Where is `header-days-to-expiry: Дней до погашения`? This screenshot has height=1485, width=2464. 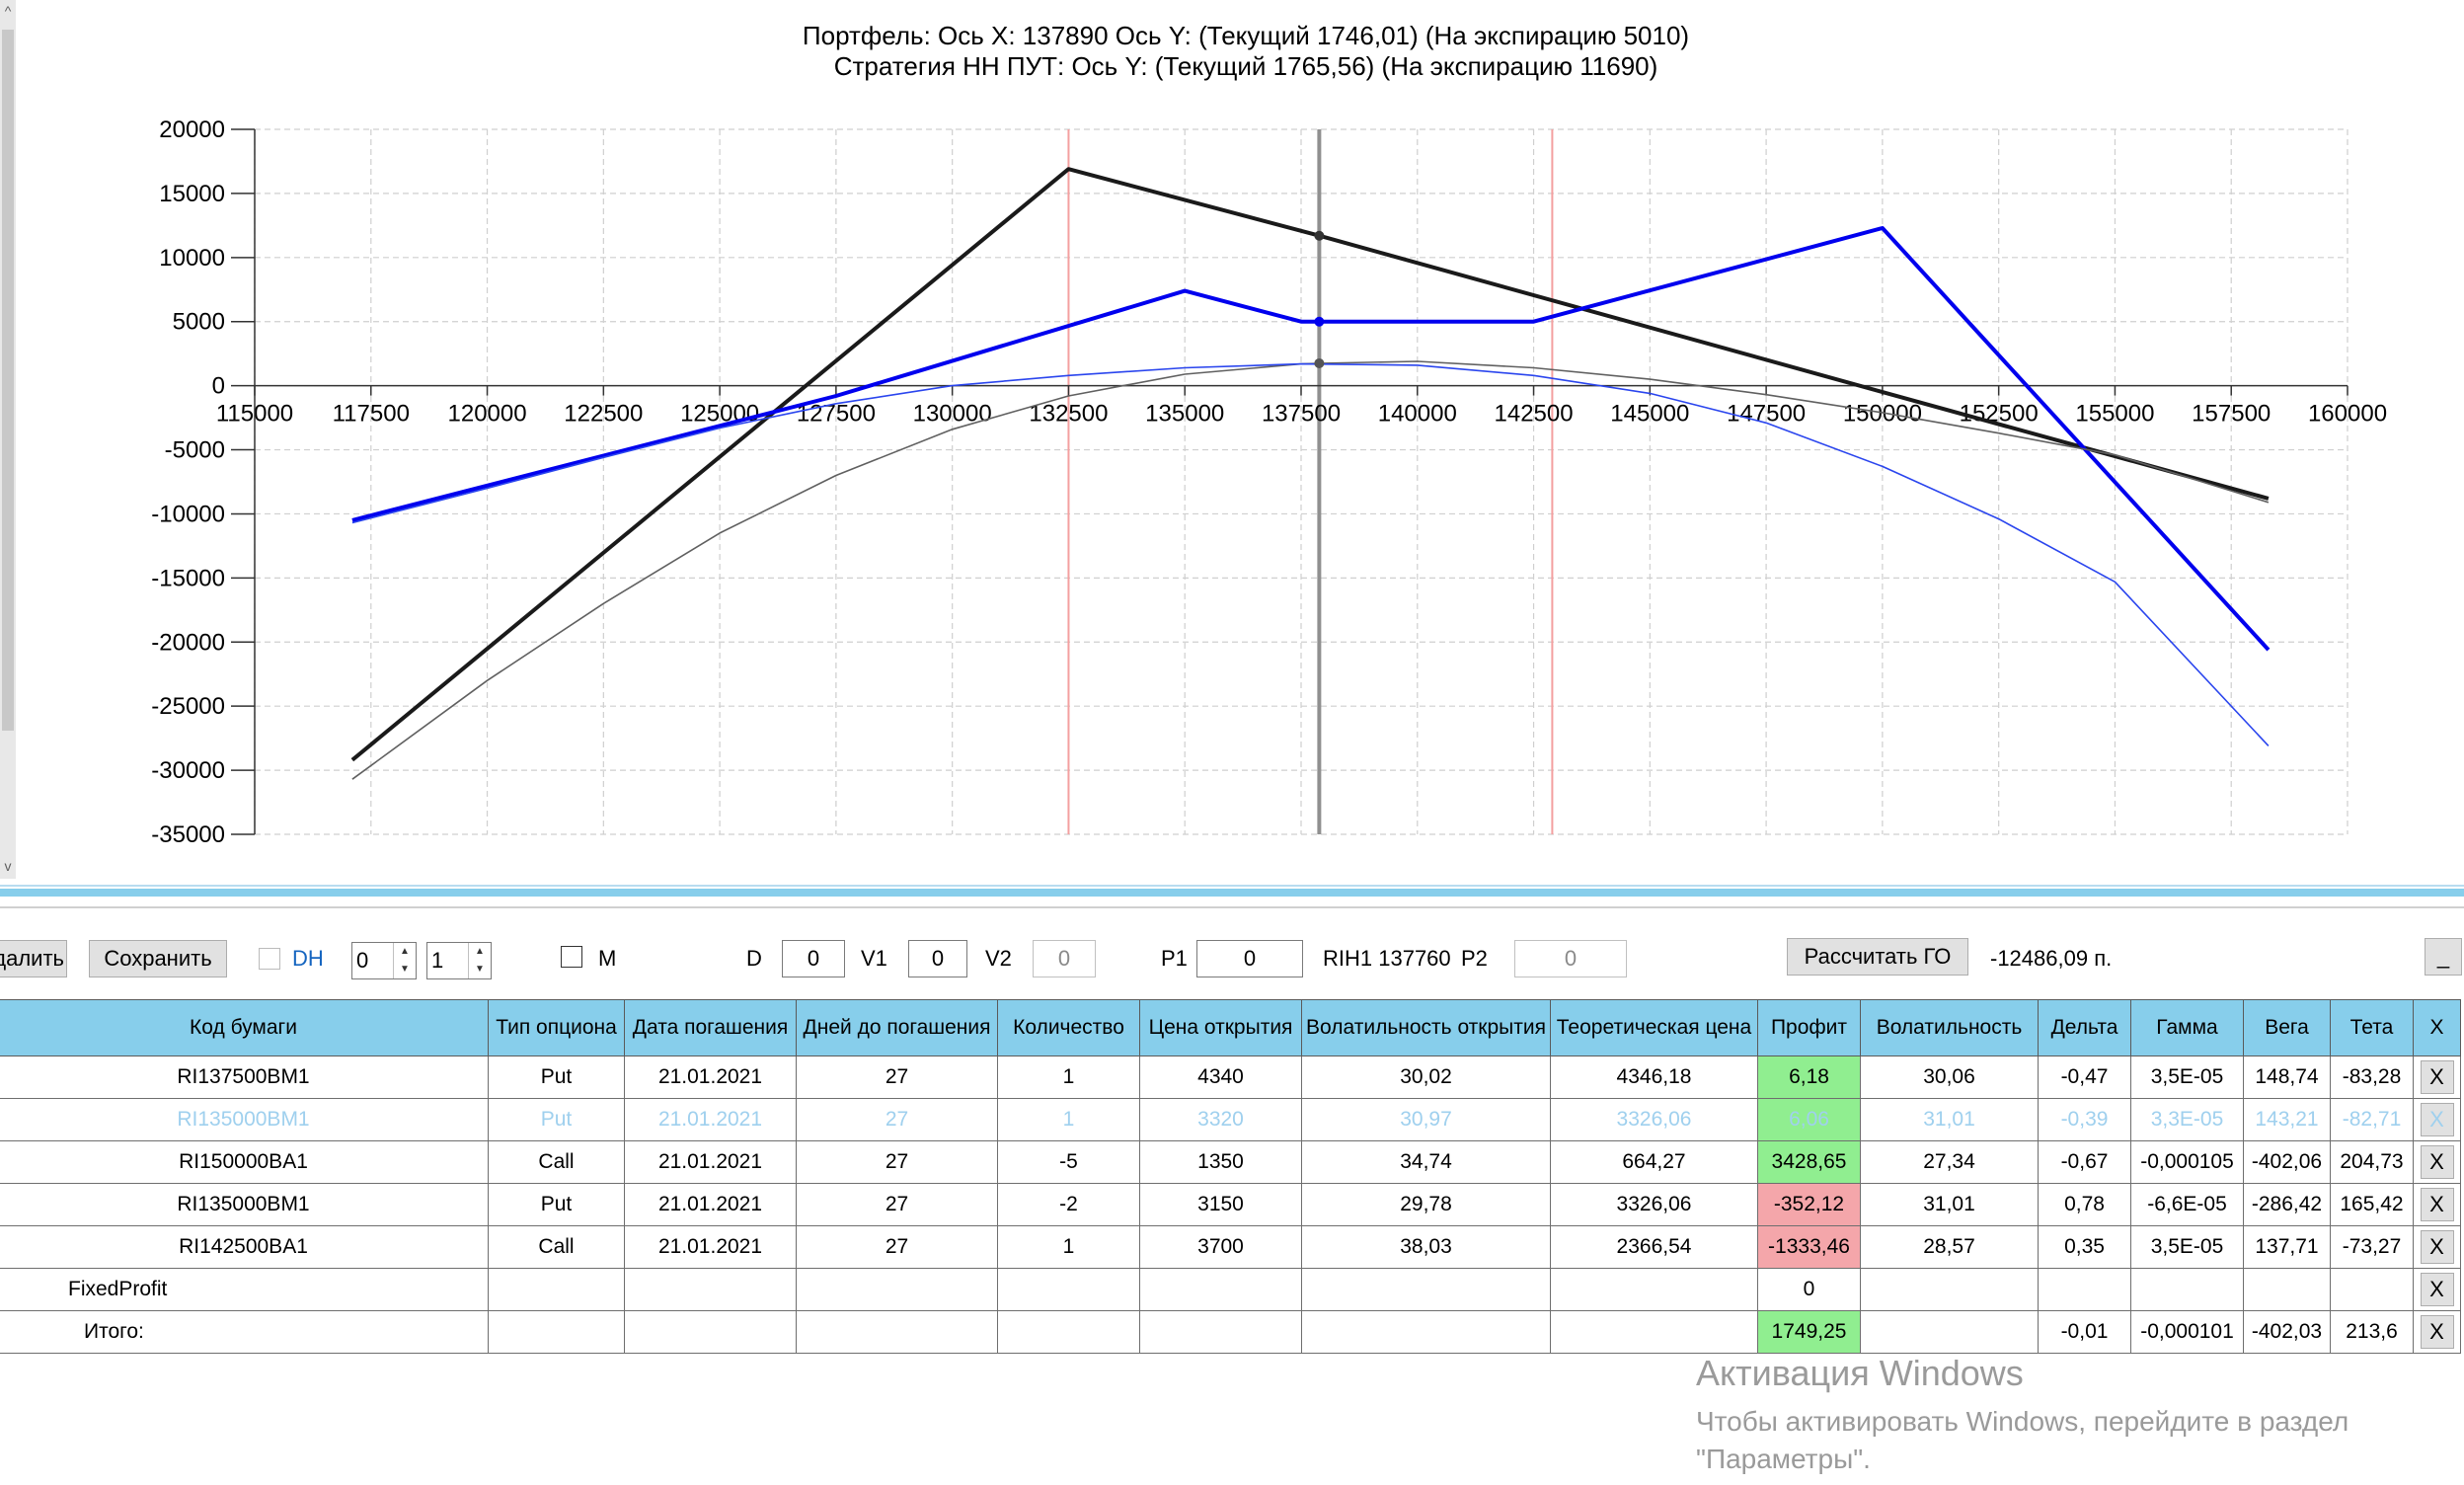 header-days-to-expiry: Дней до погашения is located at coordinates (897, 1027).